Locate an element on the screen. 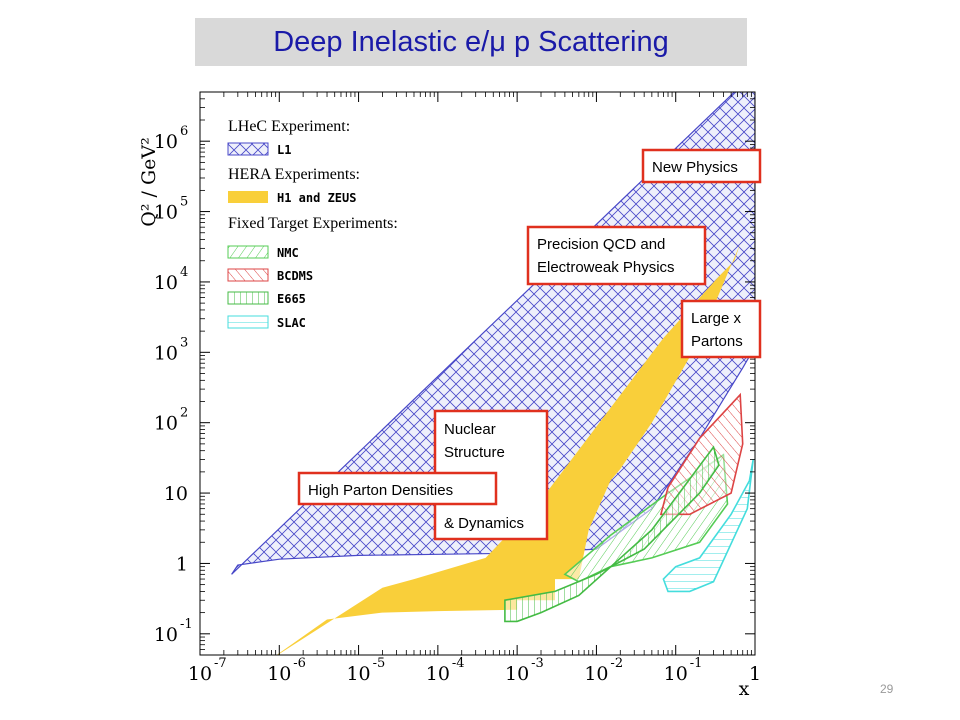 The image size is (960, 720). y-axis-label-text: Q² / GeV² is located at coordinates (149, 181).